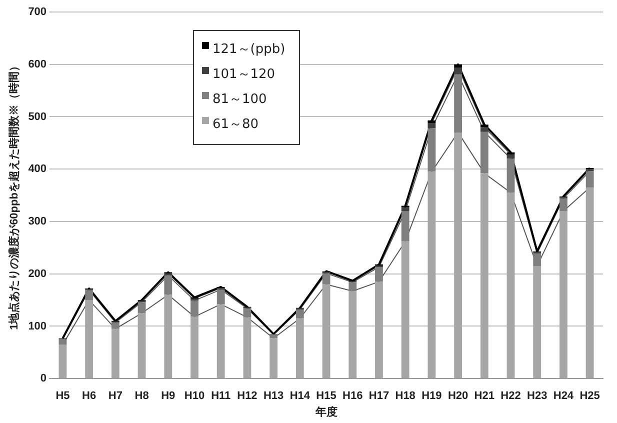 This screenshot has width=617, height=423. Describe the element at coordinates (239, 99) in the screenshot. I see `legend-label: 81～100` at that location.